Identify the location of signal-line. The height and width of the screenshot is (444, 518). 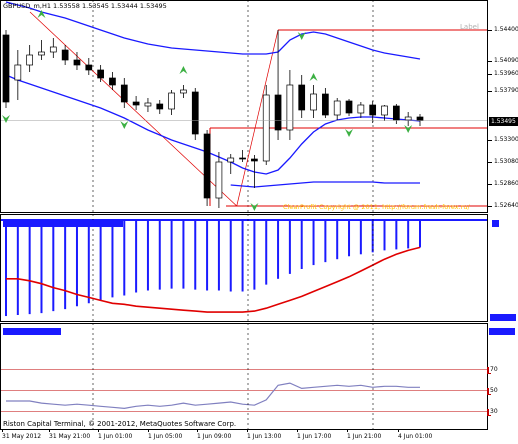
(213, 279).